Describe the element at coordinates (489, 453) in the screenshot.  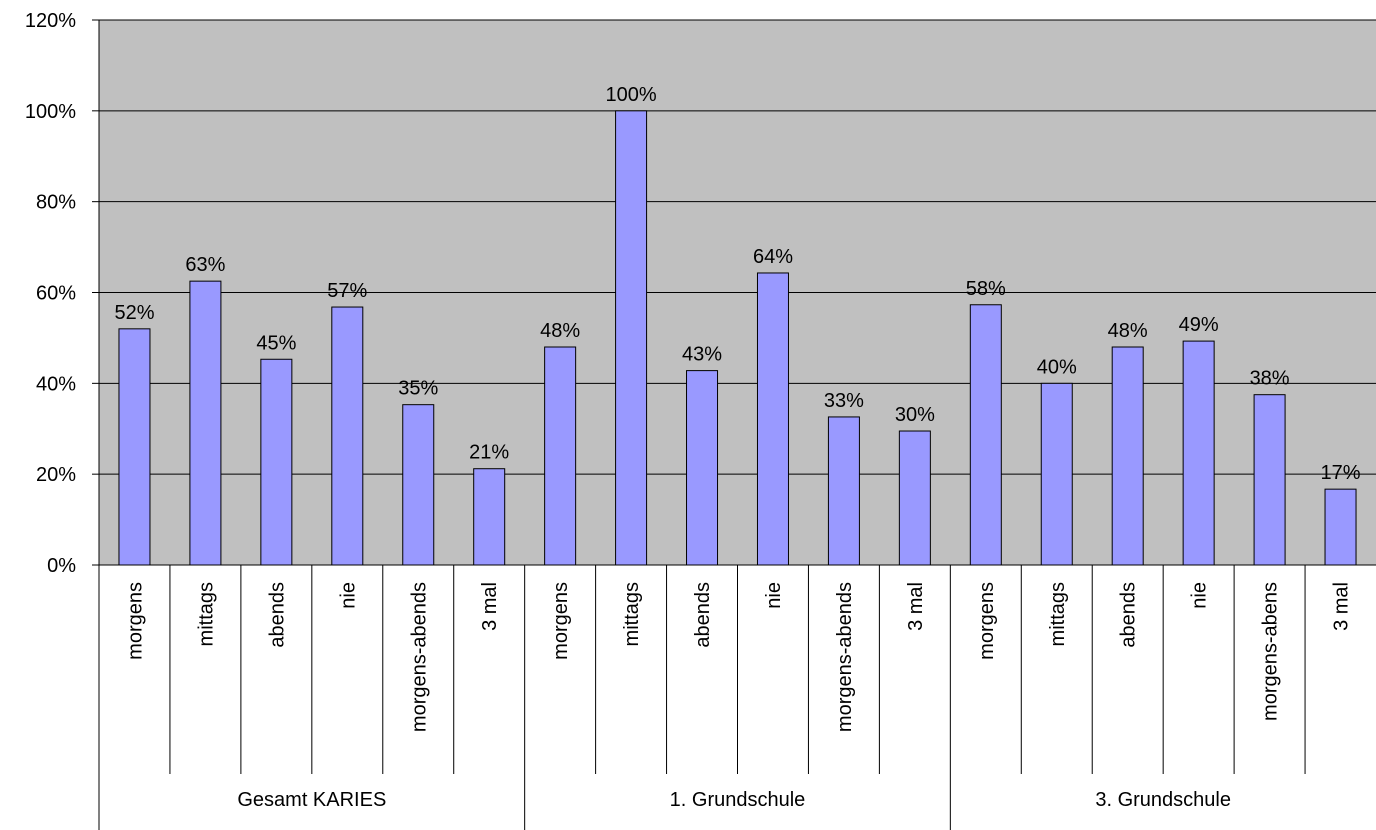
I see `data-label: 21%` at that location.